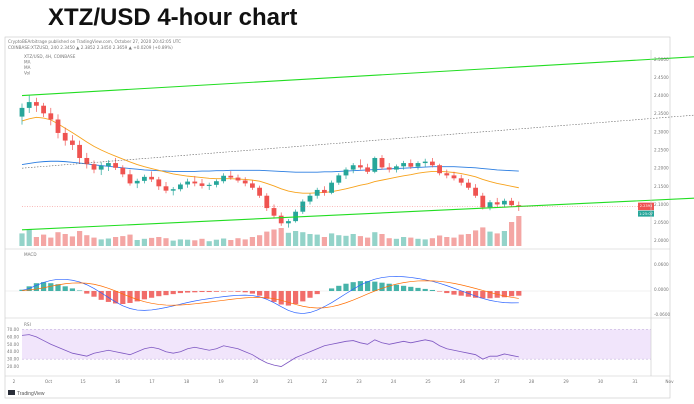 The image size is (694, 404). I want to click on rsi-pane: RSI 70.00 60.00 50.00 40.00 30.00 20.00, so click(329, 345).